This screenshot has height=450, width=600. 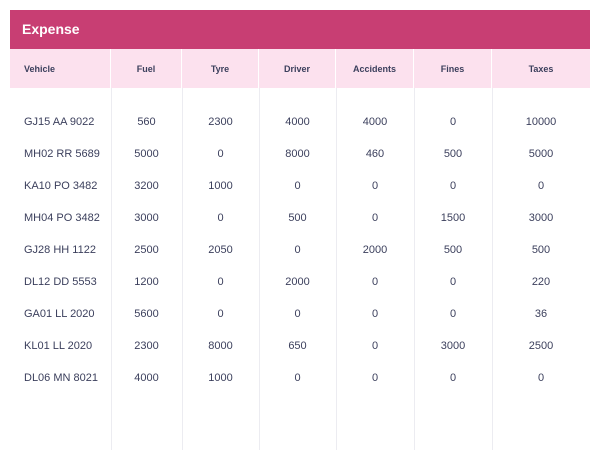 I want to click on column-header-driver: Driver, so click(x=297, y=68).